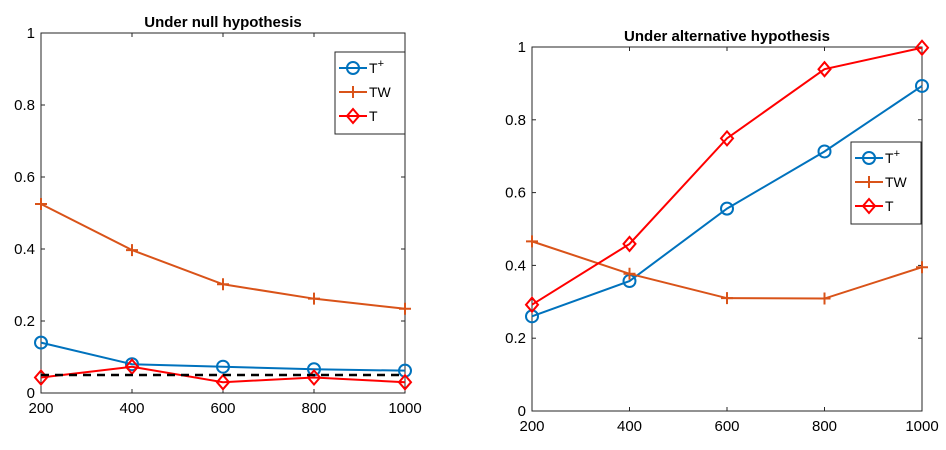  I want to click on chart-title: Under null hypothesis, so click(223, 22).